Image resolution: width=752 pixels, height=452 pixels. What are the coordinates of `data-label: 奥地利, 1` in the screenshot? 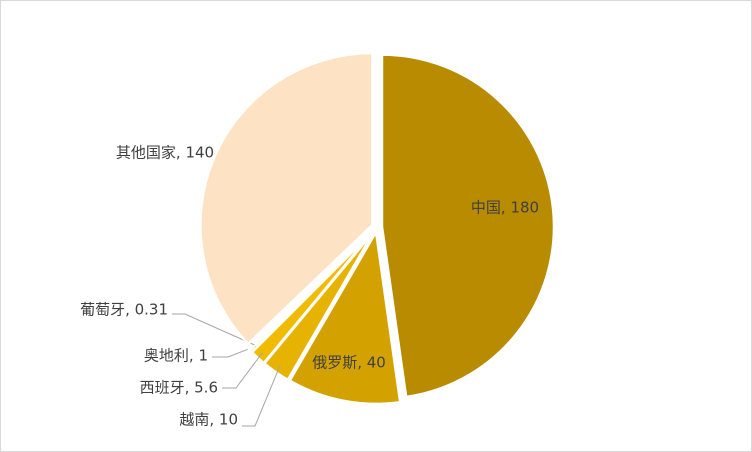 It's located at (176, 356).